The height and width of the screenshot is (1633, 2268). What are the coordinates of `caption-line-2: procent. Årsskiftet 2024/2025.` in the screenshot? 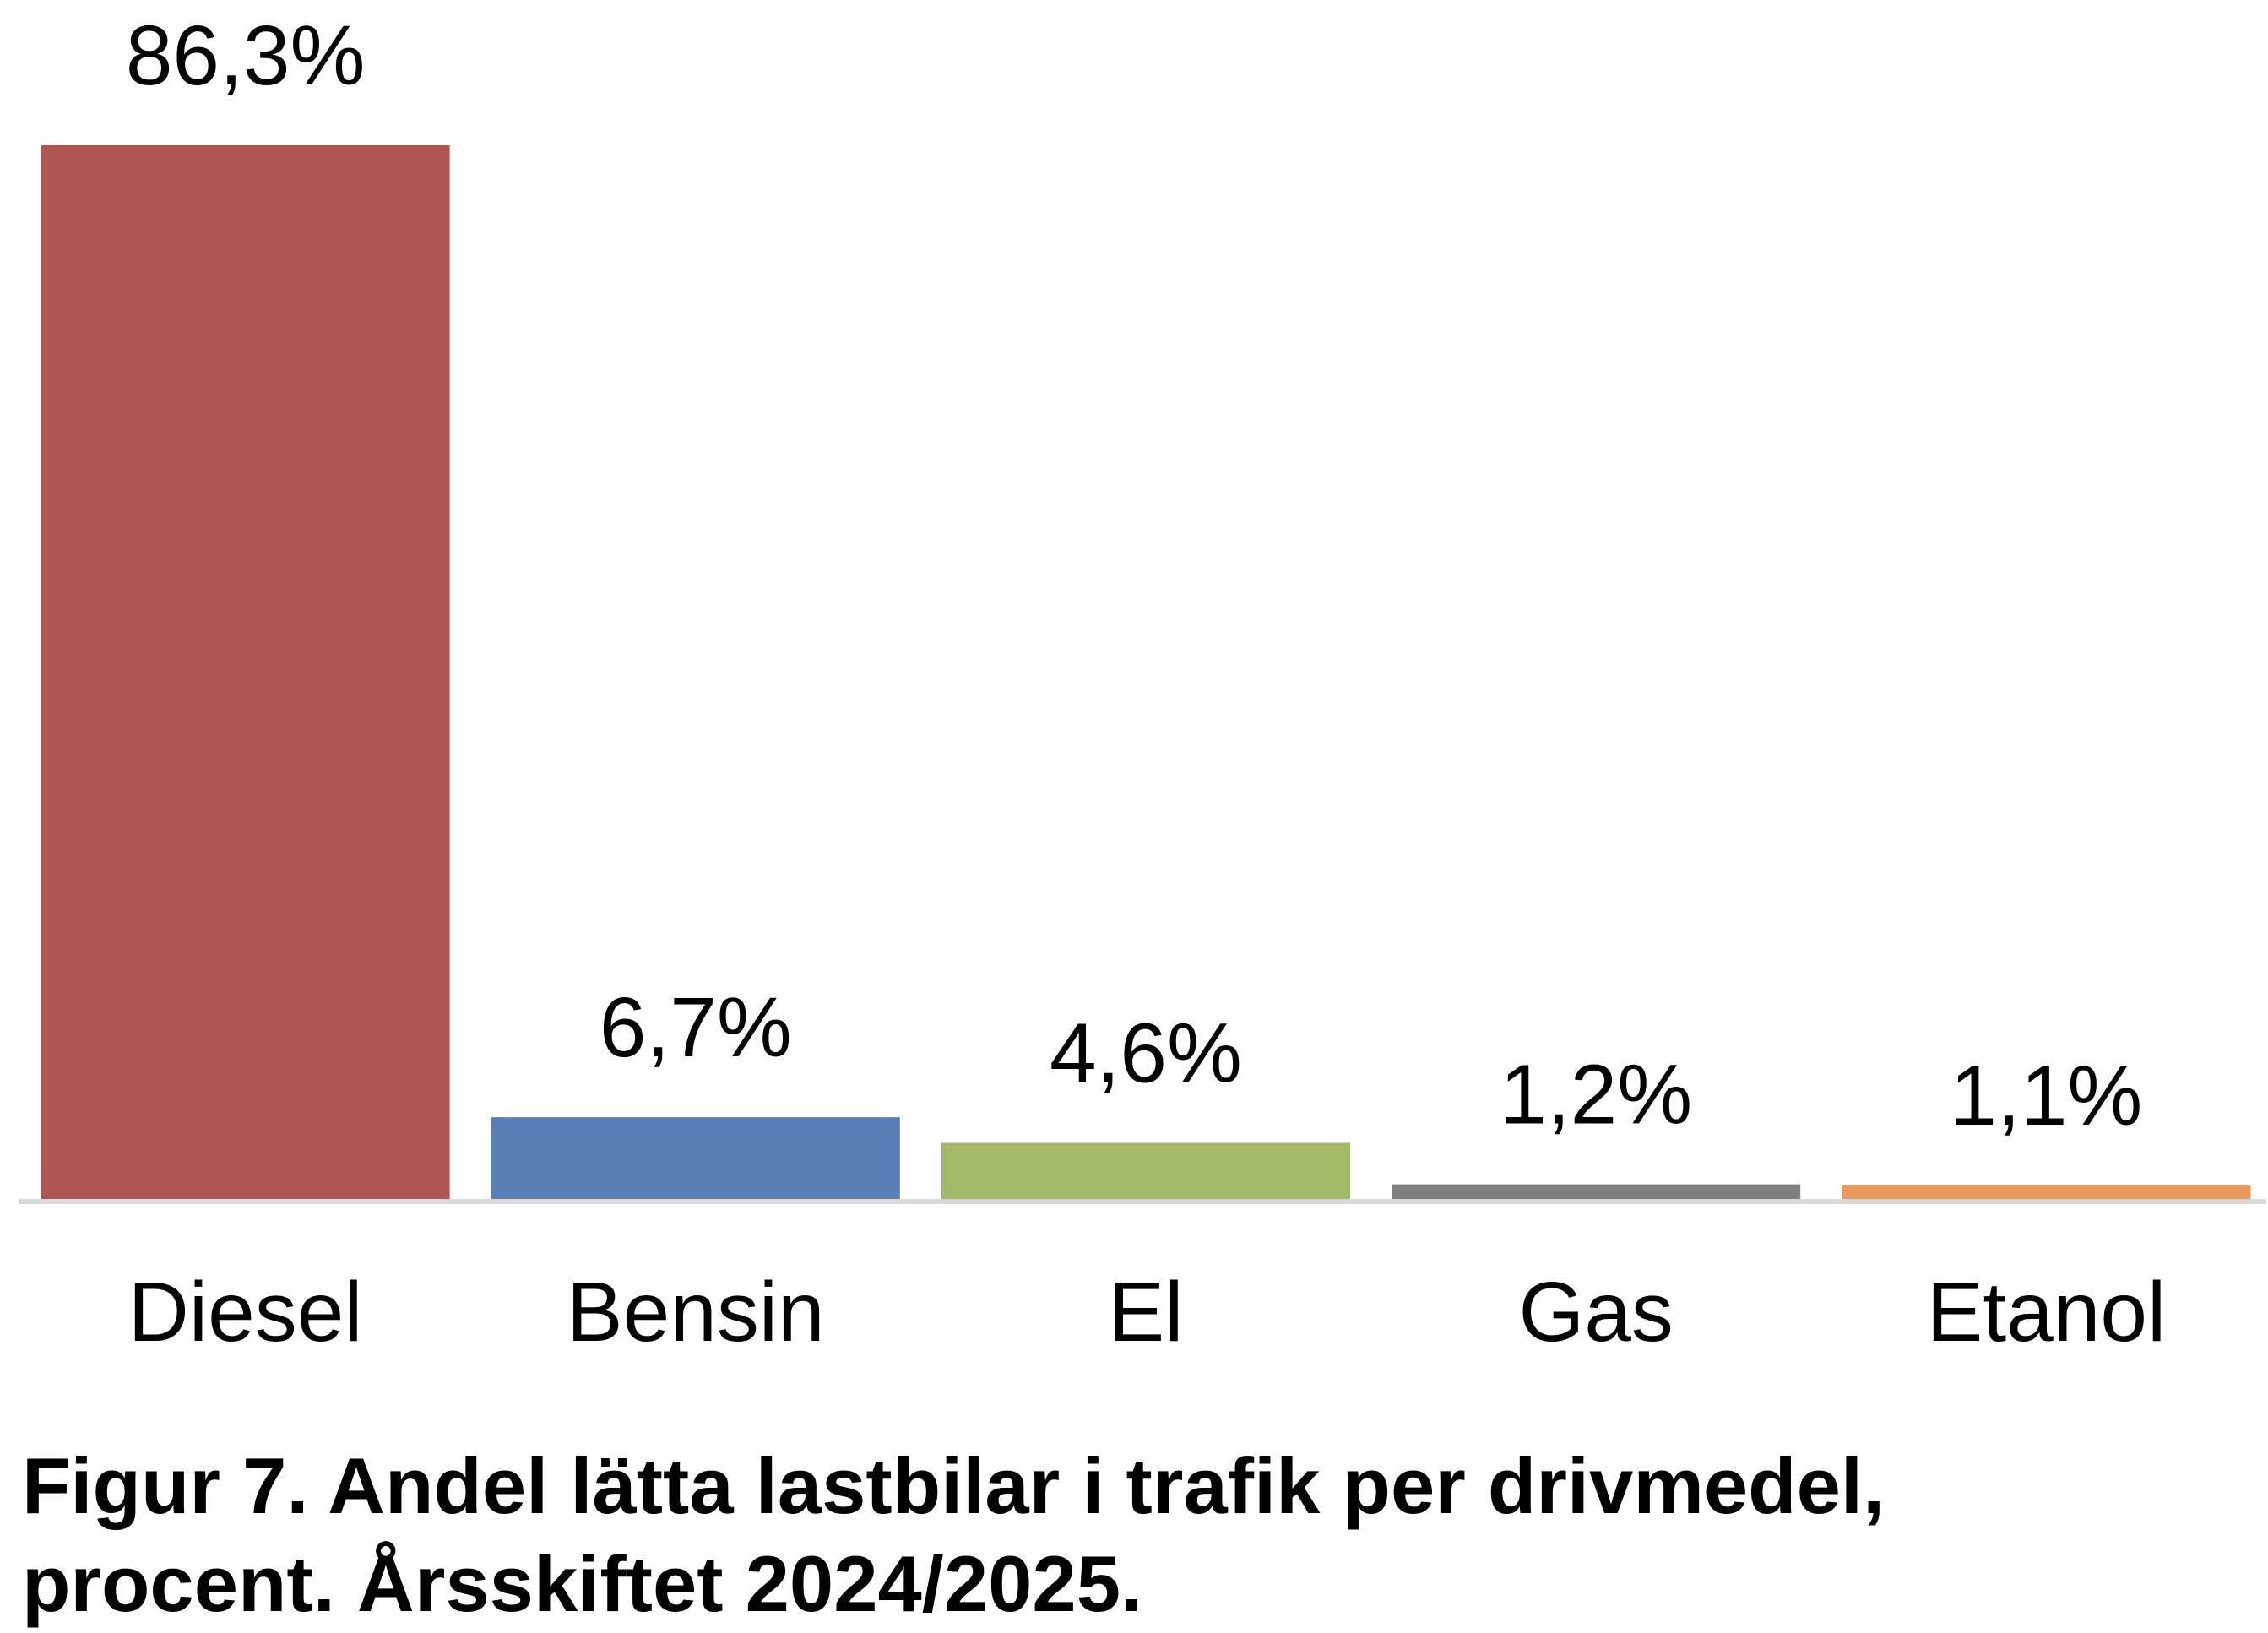 It's located at (582, 1583).